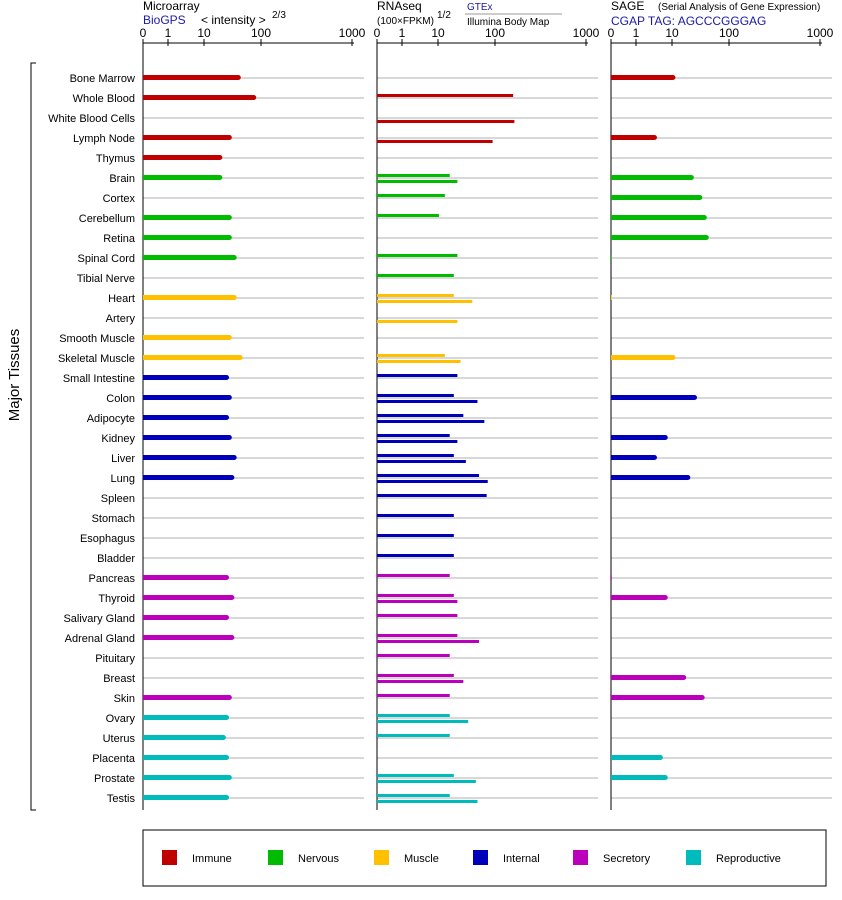 The image size is (842, 900). Describe the element at coordinates (111, 419) in the screenshot. I see `tissue-label: Adipocyte` at that location.